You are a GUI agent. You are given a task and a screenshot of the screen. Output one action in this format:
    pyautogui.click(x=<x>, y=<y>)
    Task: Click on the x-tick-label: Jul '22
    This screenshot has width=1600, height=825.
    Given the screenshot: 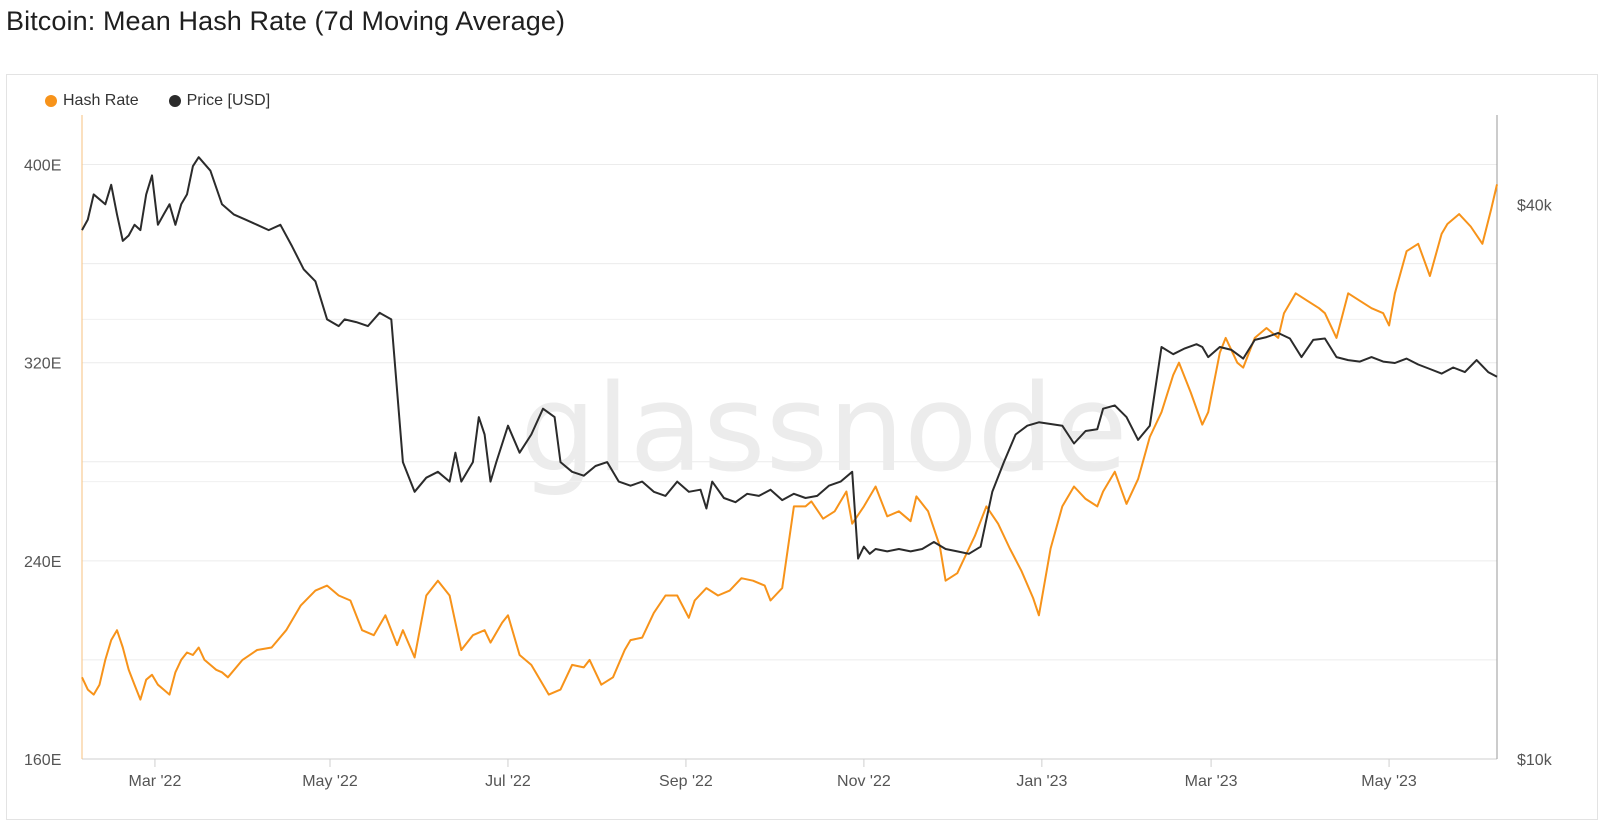 What is the action you would take?
    pyautogui.click(x=508, y=781)
    